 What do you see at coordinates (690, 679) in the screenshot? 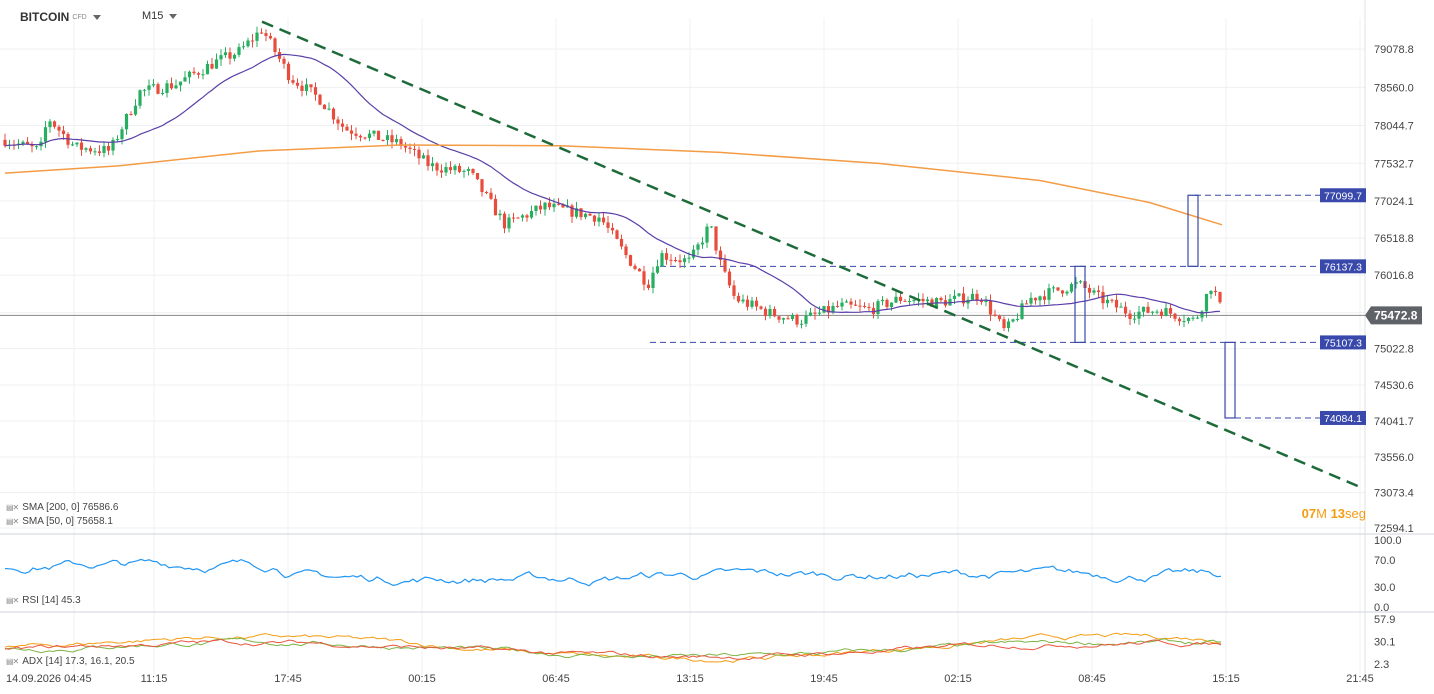
I see `x-tick-label: 13:15` at bounding box center [690, 679].